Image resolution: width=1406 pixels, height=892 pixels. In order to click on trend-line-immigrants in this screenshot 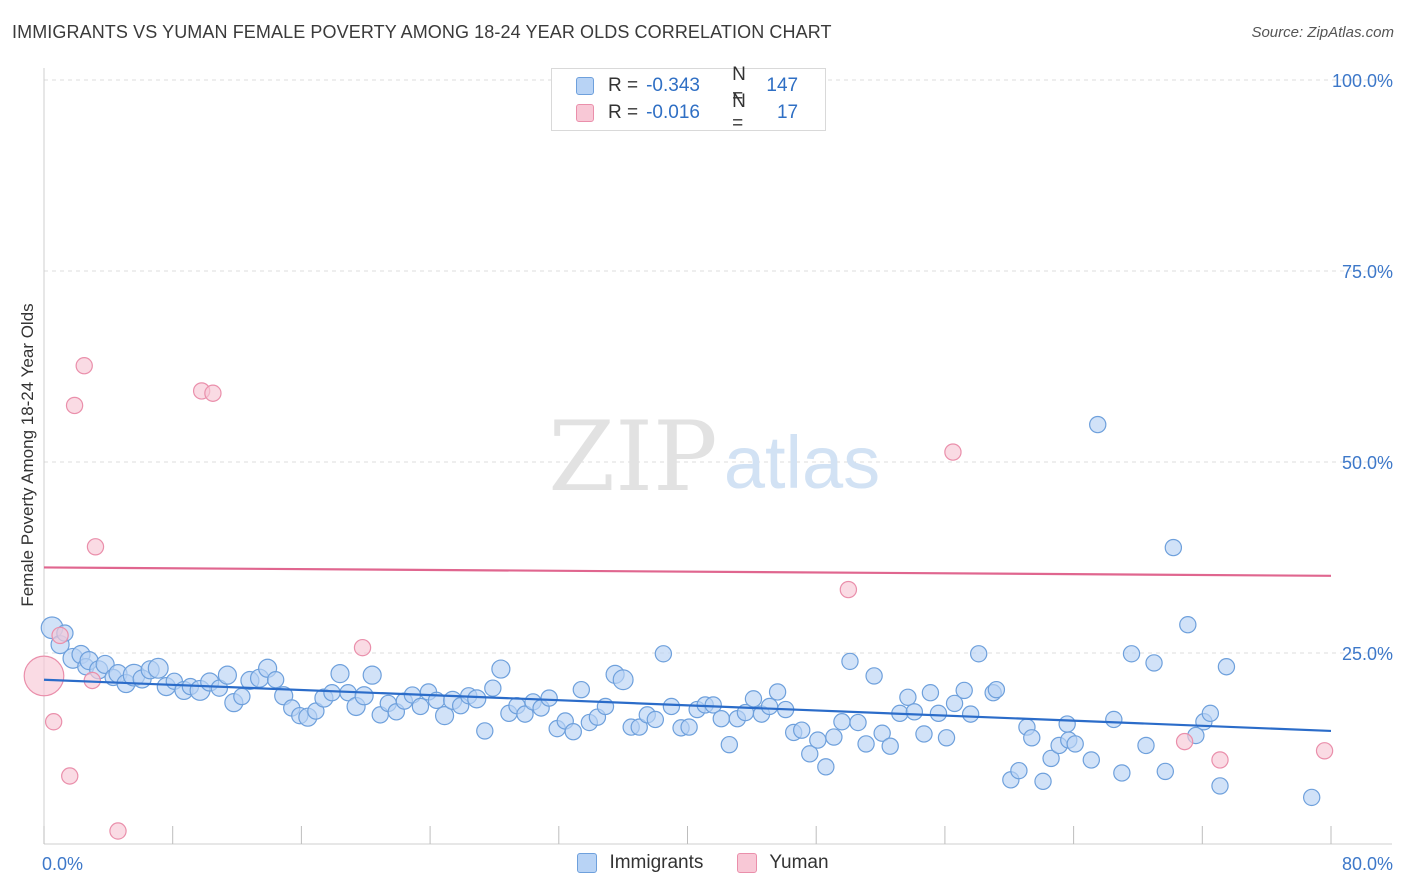, I will do `click(687, 705)`.